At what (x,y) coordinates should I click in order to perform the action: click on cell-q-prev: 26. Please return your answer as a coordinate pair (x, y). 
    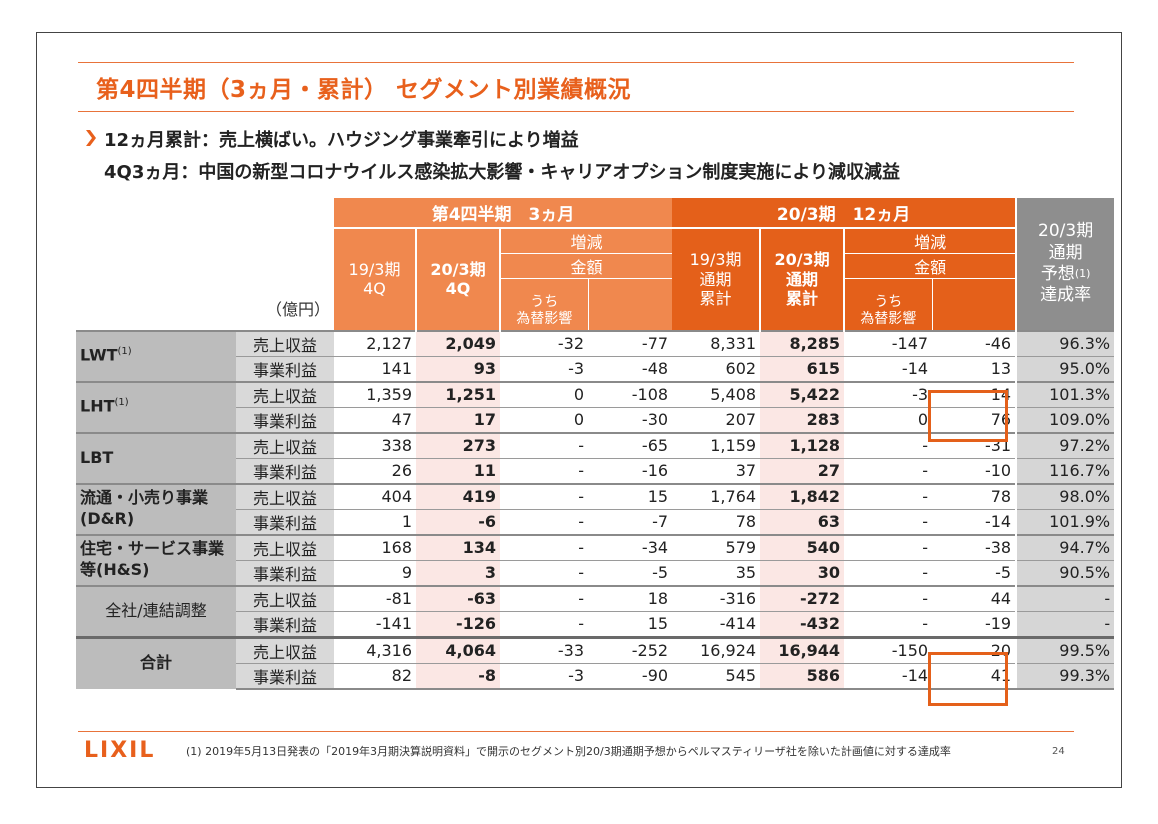
    Looking at the image, I should click on (375, 470).